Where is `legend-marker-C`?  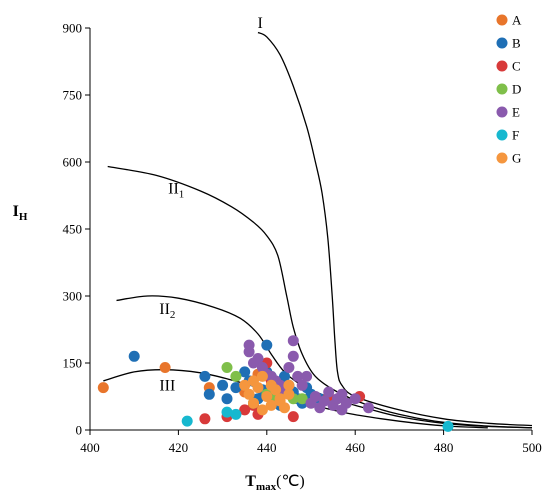
legend-marker-C is located at coordinates (502, 66).